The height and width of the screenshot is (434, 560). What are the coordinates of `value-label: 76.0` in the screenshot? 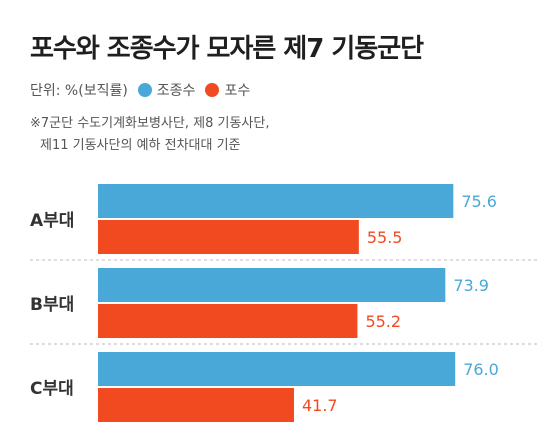 It's located at (481, 369).